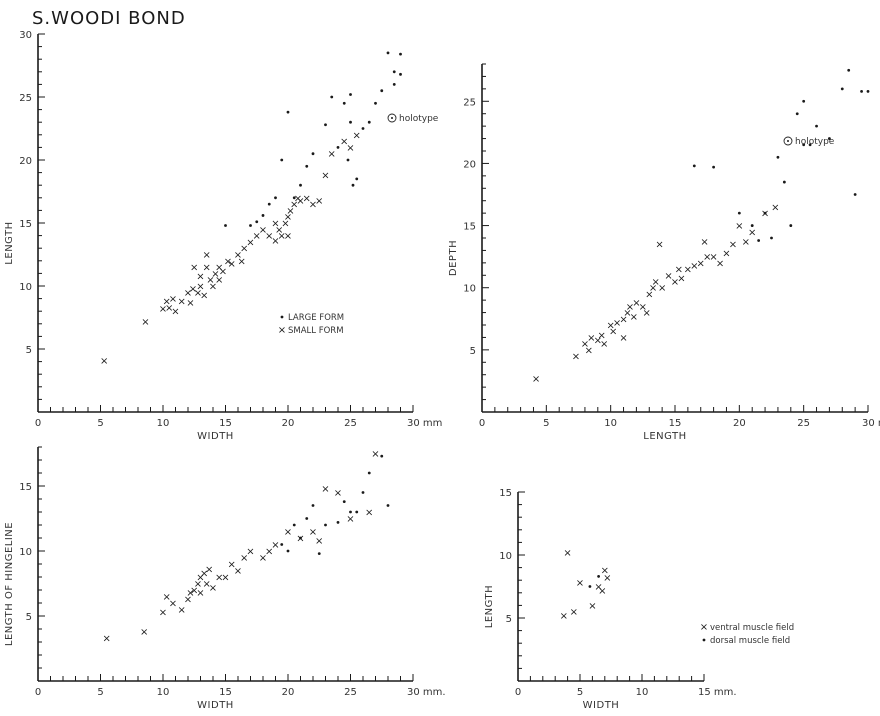  What do you see at coordinates (225, 692) in the screenshot?
I see `x-tick-label: 15` at bounding box center [225, 692].